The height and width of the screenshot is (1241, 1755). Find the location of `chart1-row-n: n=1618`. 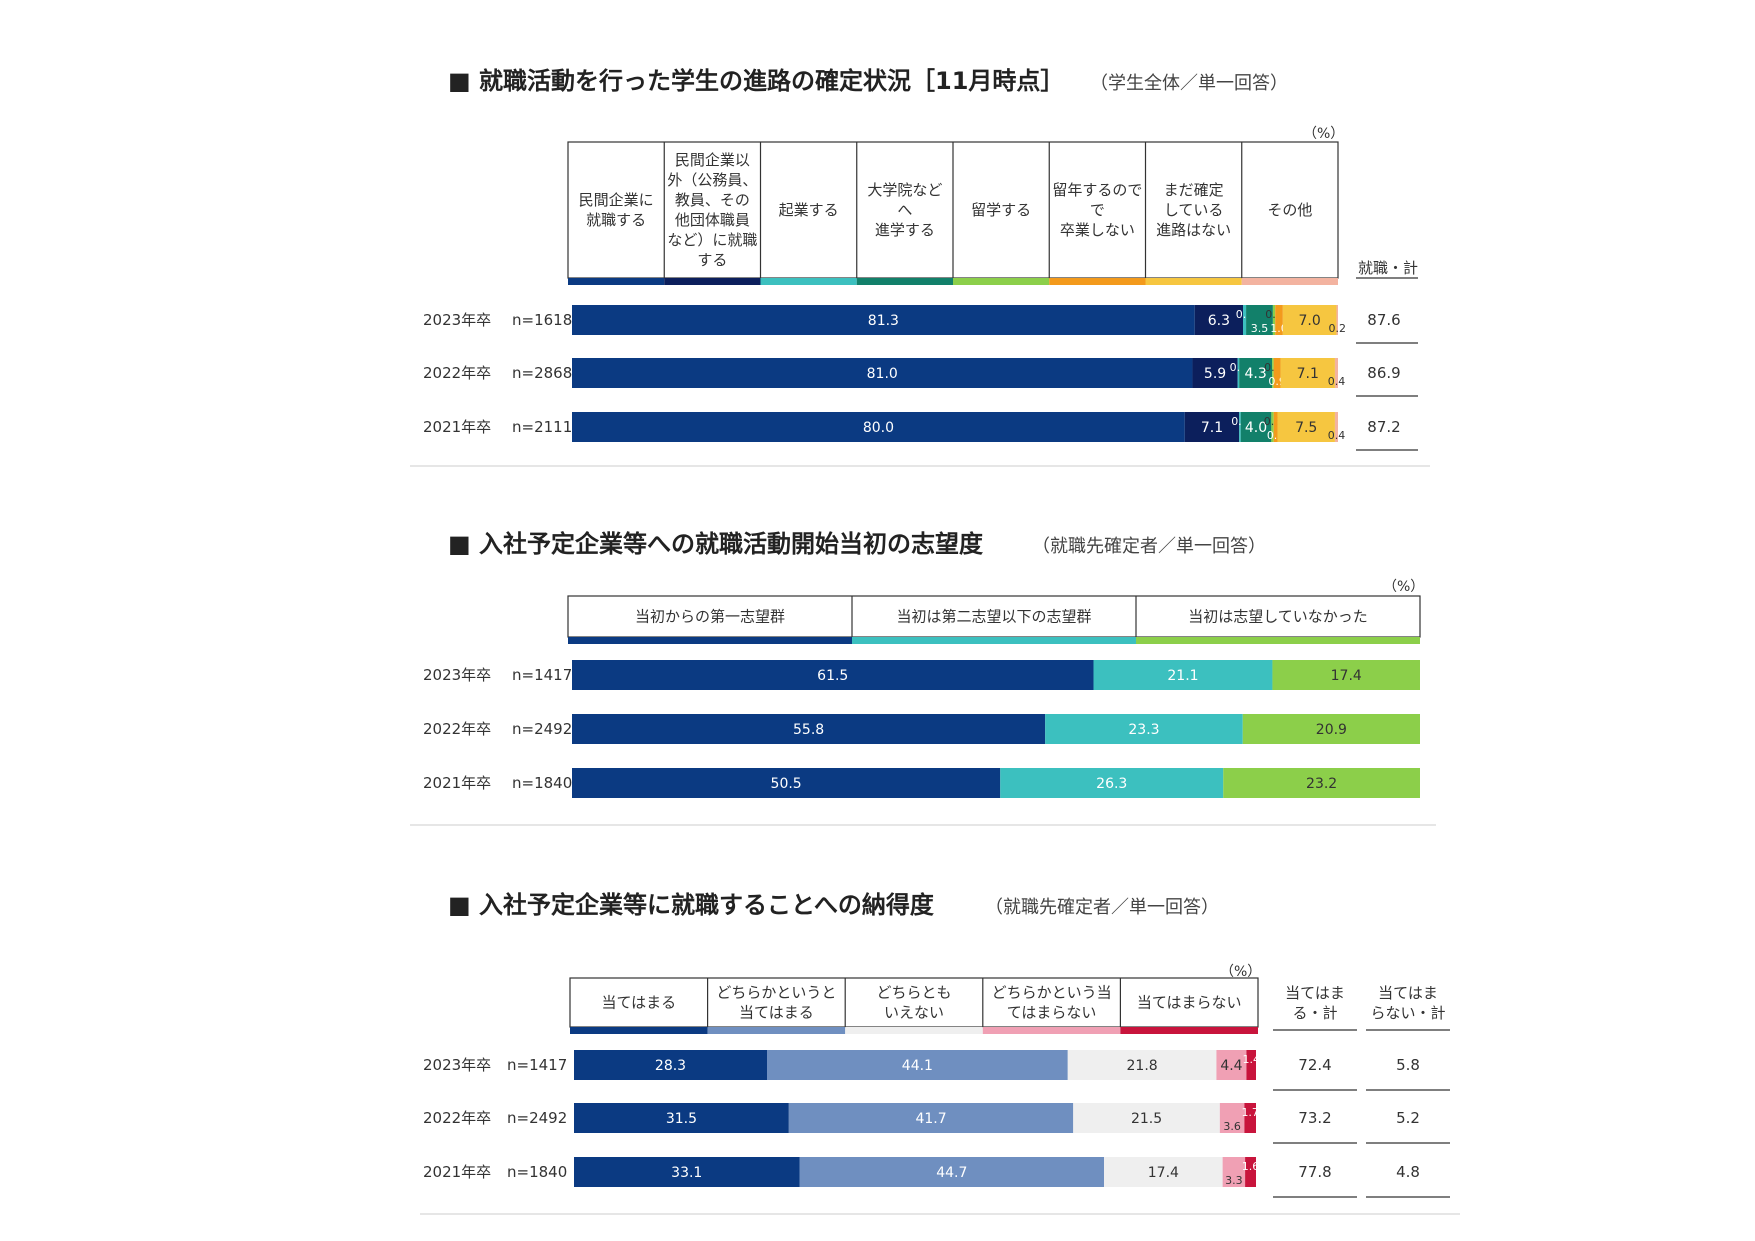

chart1-row-n: n=1618 is located at coordinates (542, 320).